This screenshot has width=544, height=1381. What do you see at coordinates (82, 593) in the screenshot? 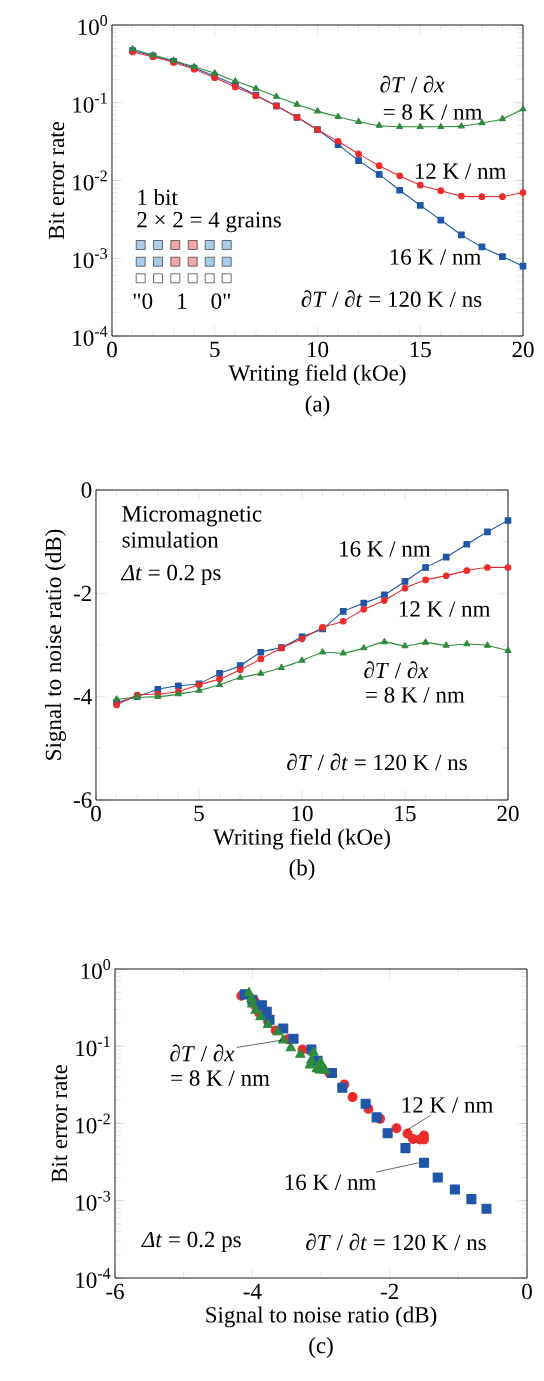
I see `y-tick-label: -2` at bounding box center [82, 593].